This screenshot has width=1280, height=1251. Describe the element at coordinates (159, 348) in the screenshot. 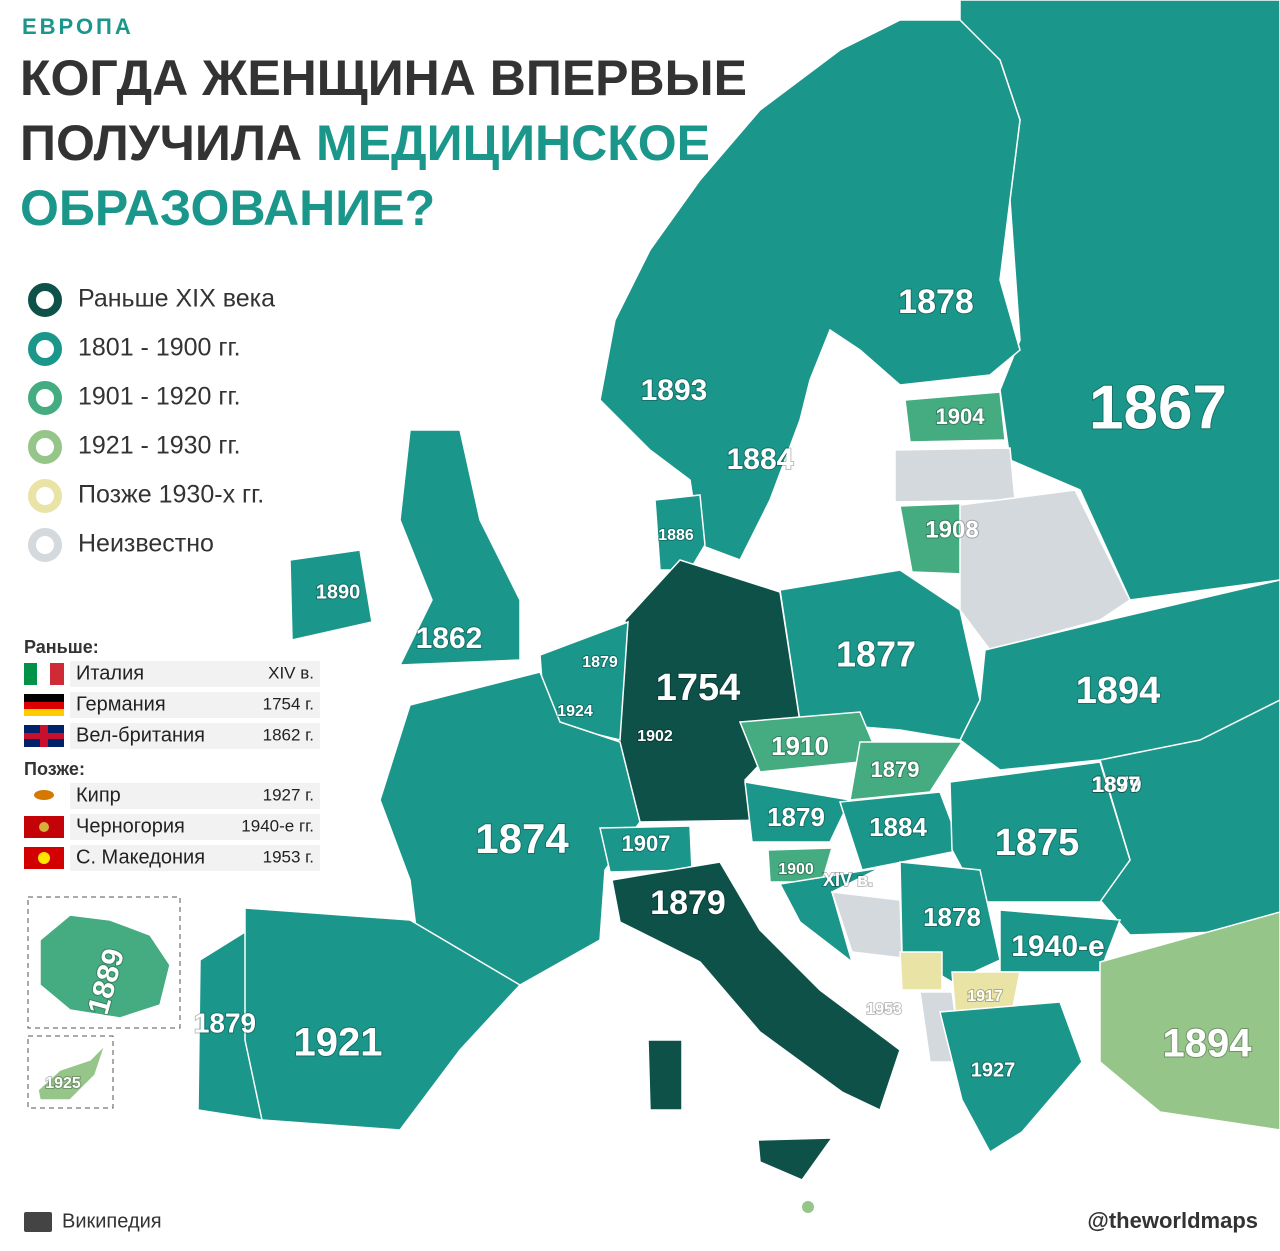

I see `legend-label: 1801 - 1900 гг.` at that location.